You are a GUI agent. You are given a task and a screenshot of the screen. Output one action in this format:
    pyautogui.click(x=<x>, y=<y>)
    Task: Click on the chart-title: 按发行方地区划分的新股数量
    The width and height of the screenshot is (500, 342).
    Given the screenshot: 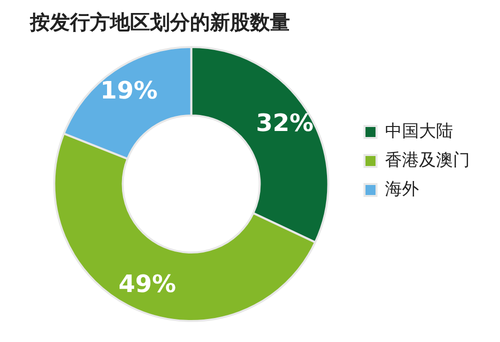 What is the action you would take?
    pyautogui.click(x=159, y=22)
    